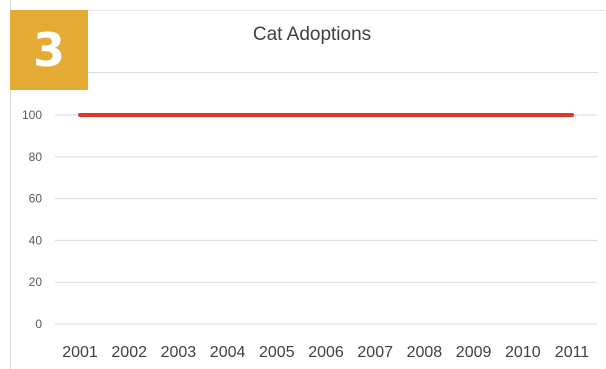 The width and height of the screenshot is (606, 369). What do you see at coordinates (32, 115) in the screenshot?
I see `y-tick-label: 100` at bounding box center [32, 115].